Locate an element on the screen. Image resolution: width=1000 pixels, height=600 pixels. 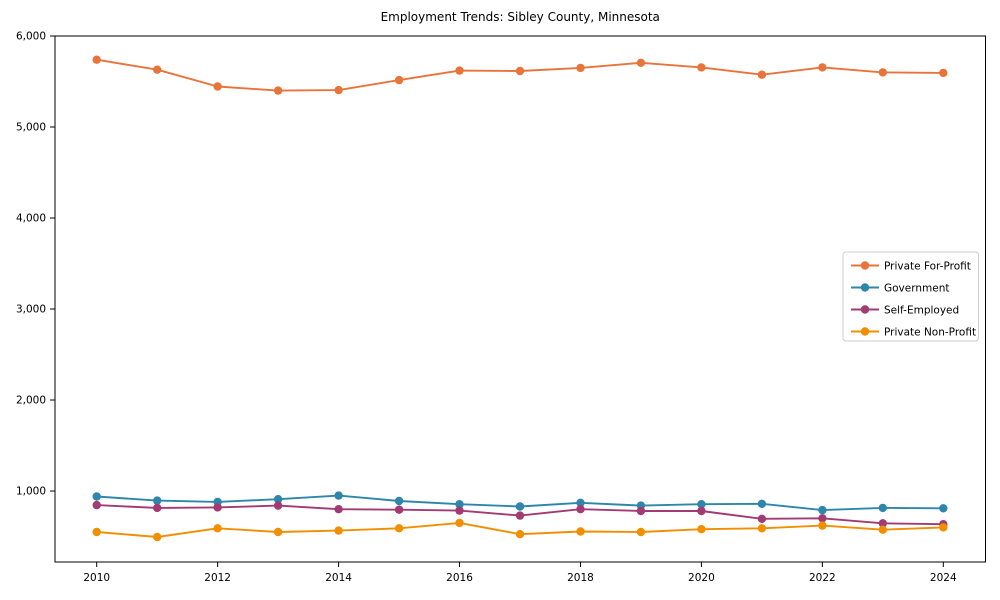
y-tick-label: 1,000 is located at coordinates (31, 492).